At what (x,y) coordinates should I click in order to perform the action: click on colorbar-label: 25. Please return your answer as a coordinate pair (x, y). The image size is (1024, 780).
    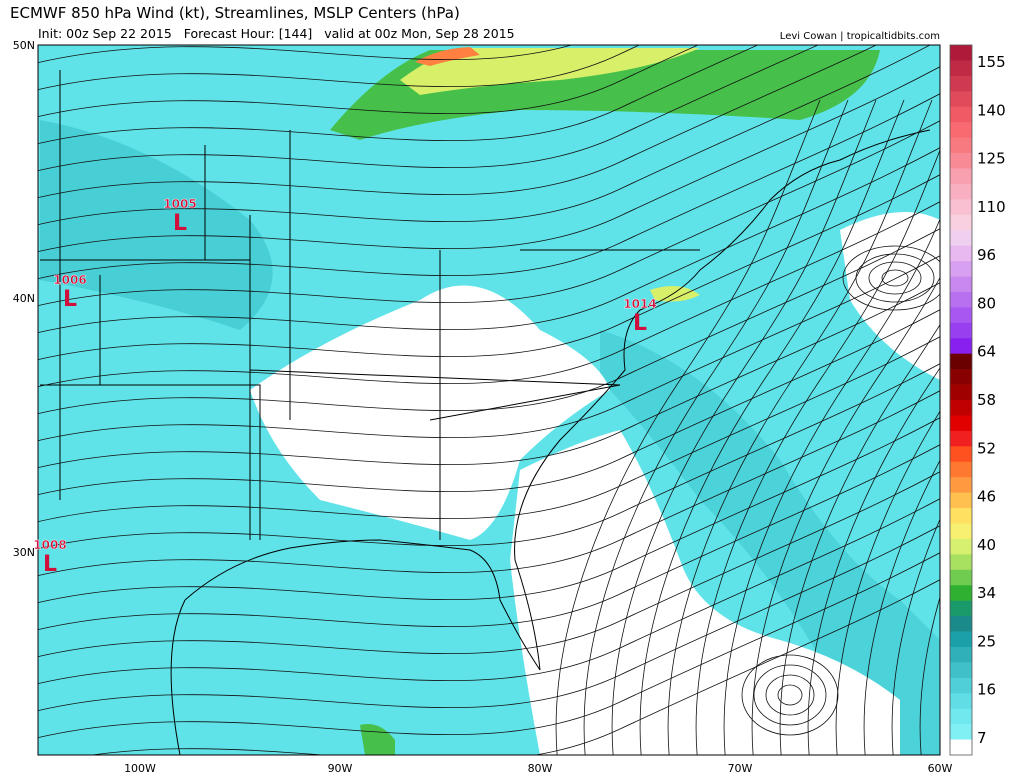
    Looking at the image, I should click on (986, 641).